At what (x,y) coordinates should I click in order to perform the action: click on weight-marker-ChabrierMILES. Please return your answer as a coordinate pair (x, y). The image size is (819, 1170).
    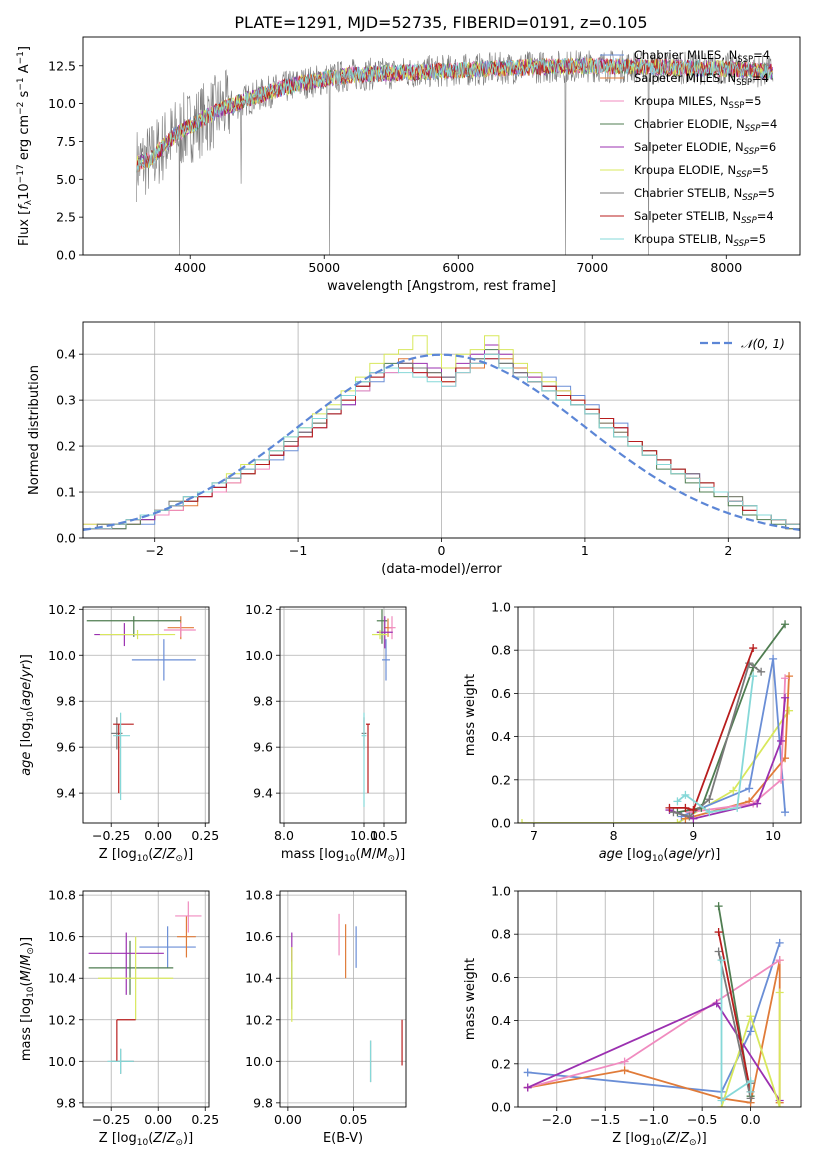
    Looking at the image, I should click on (750, 1031).